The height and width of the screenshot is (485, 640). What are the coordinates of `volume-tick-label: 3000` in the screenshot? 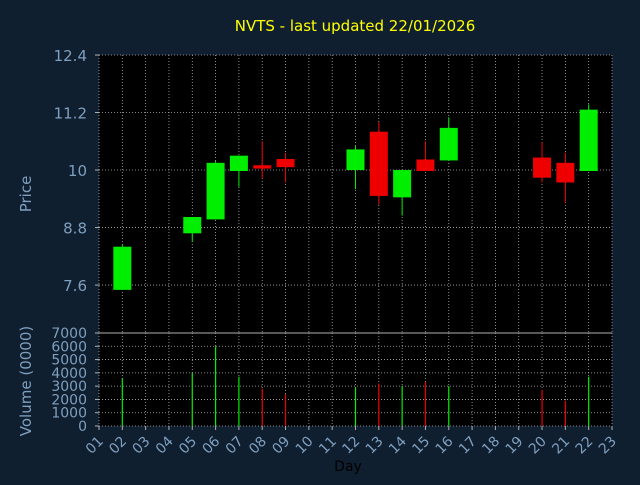 It's located at (69, 387).